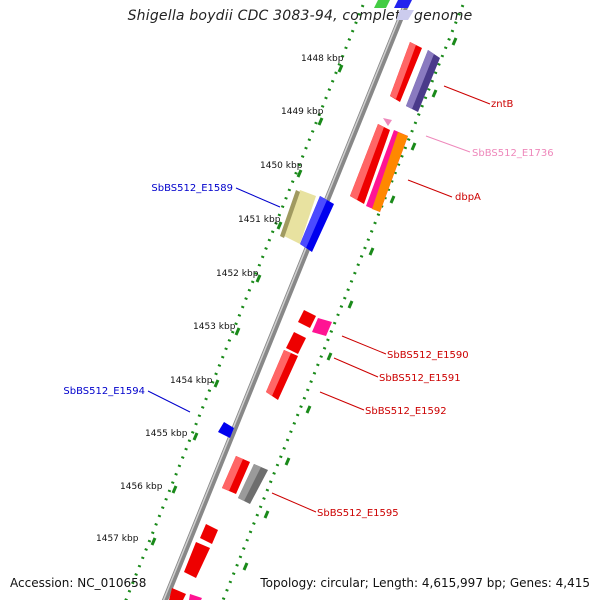 The width and height of the screenshot is (600, 600). What do you see at coordinates (358, 513) in the screenshot?
I see `gene-label-SbBS512_E1595: SbBS512_E1595` at bounding box center [358, 513].